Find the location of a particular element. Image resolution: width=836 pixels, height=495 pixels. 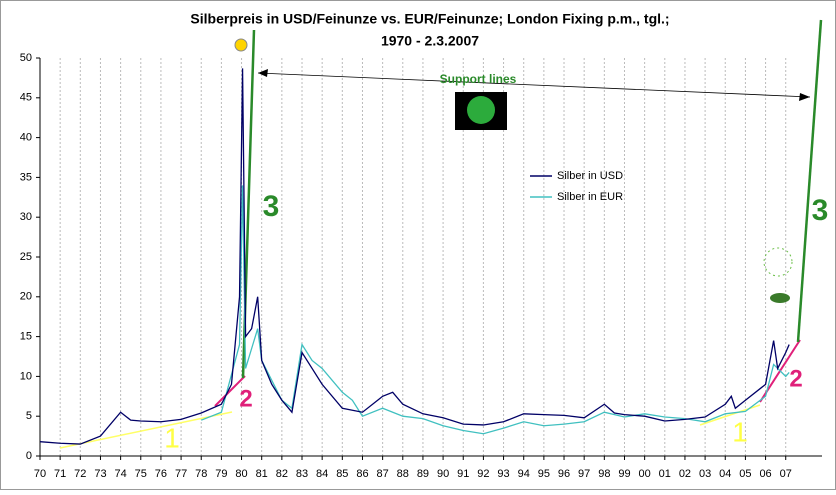

legend-label: Silber in USD is located at coordinates (590, 176).